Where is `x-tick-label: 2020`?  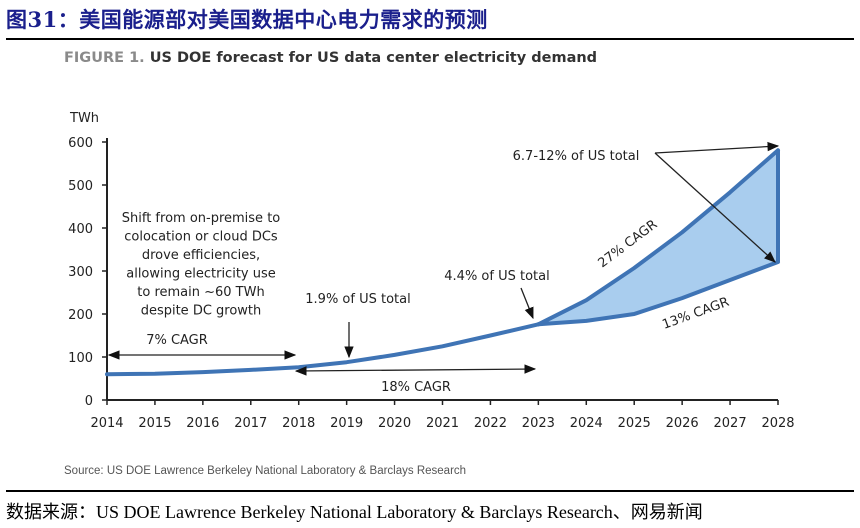
x-tick-label: 2020 is located at coordinates (394, 423).